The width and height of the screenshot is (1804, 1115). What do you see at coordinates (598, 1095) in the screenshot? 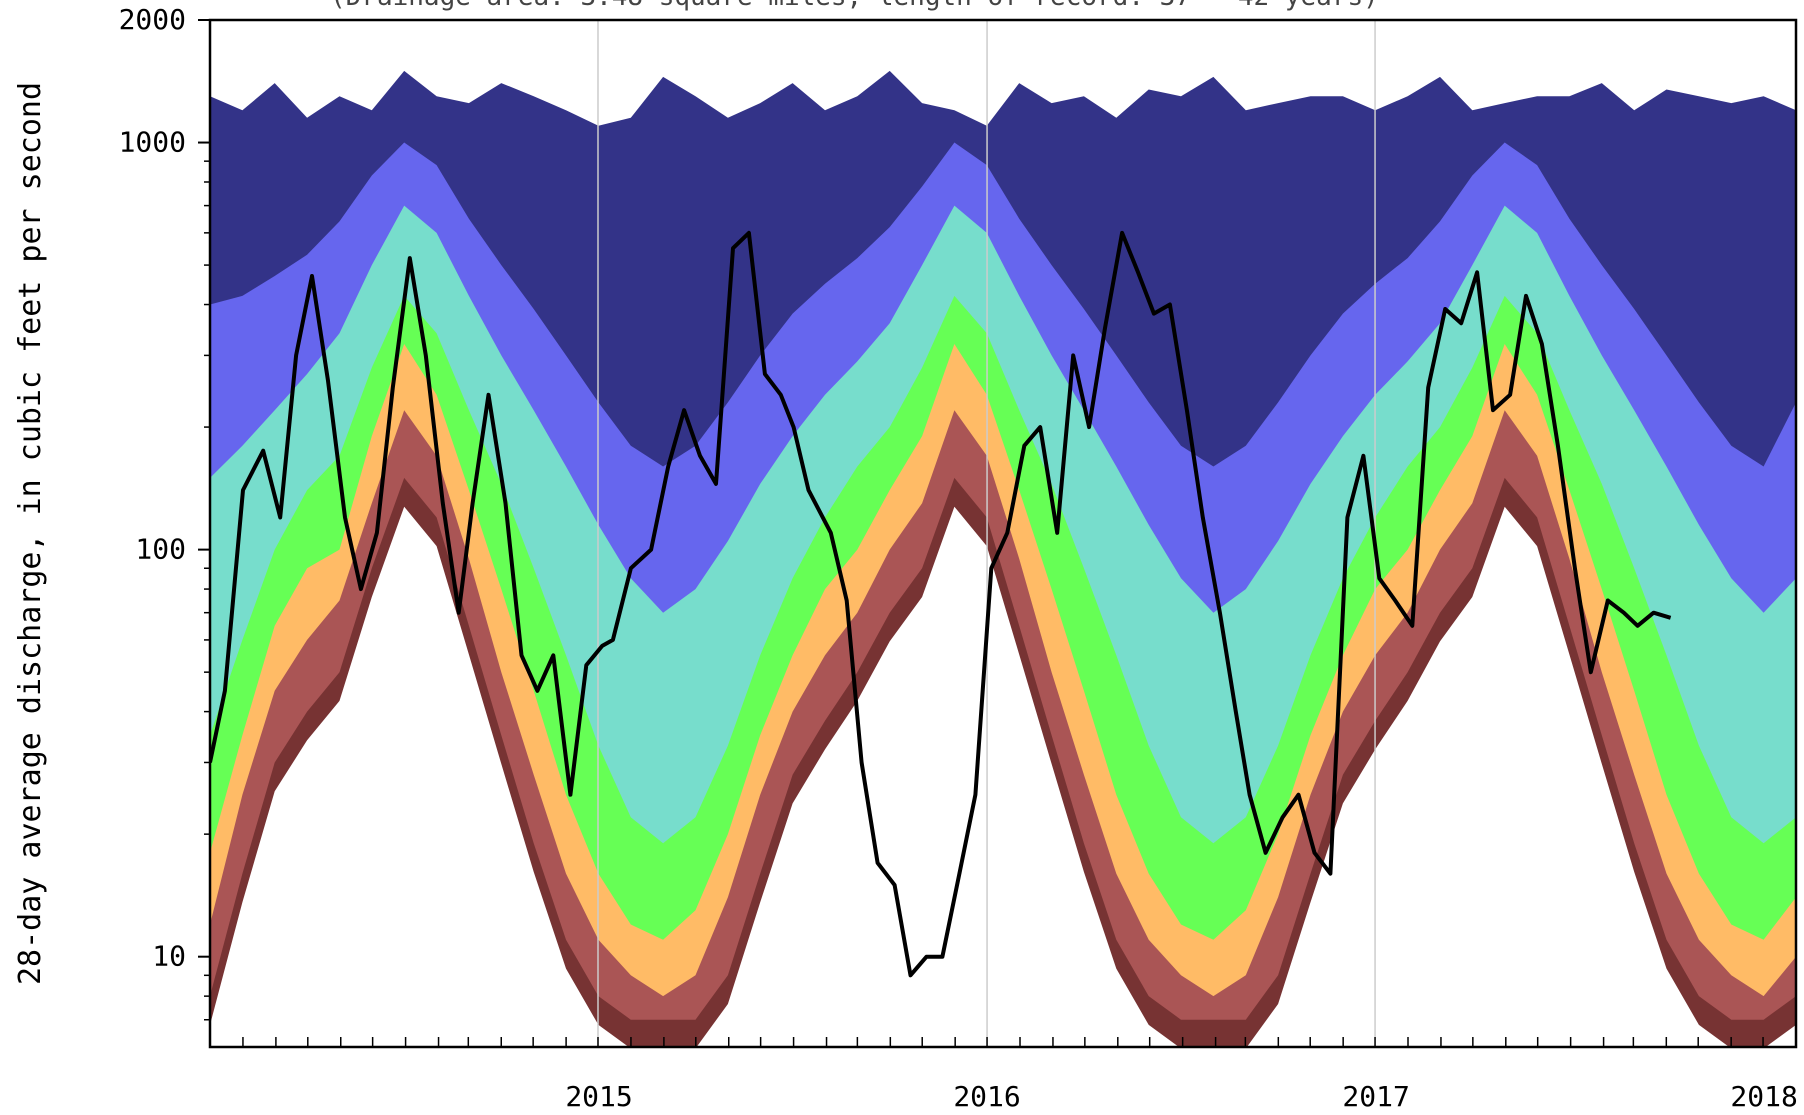
I see `x-tick-label-0: 2015` at bounding box center [598, 1095].